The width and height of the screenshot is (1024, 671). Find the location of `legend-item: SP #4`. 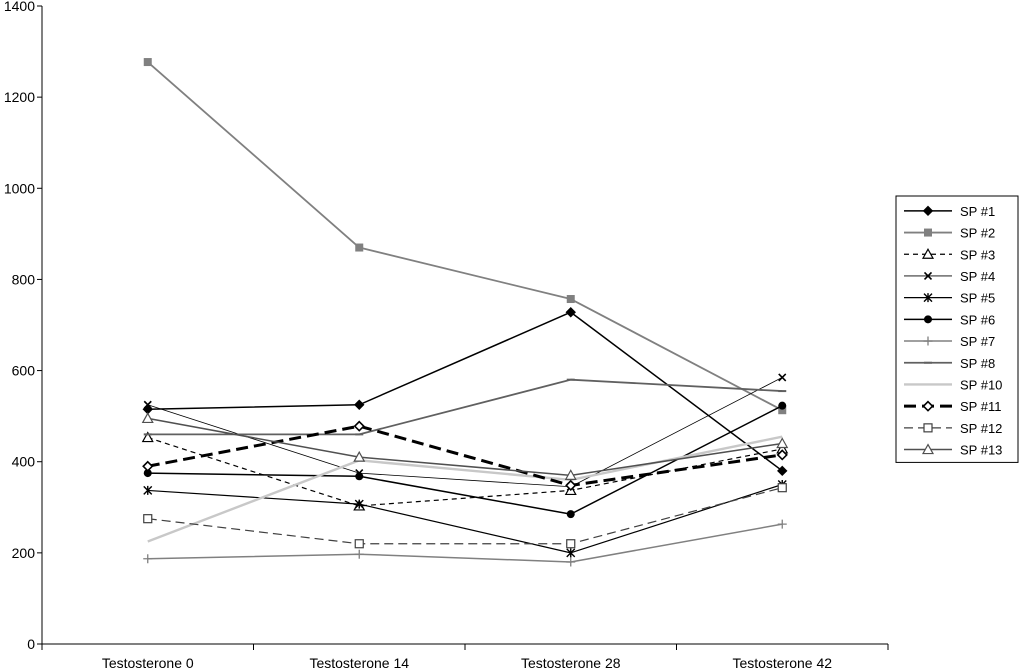

legend-item: SP #4 is located at coordinates (949, 276).